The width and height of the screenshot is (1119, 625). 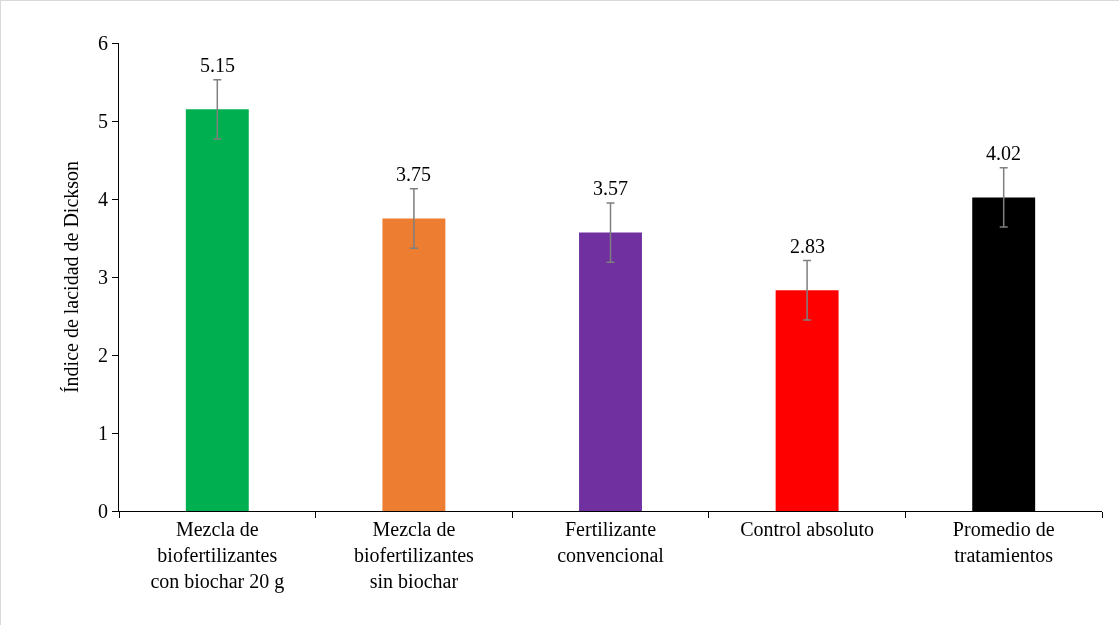 I want to click on y-tick-label: 3, so click(x=103, y=277).